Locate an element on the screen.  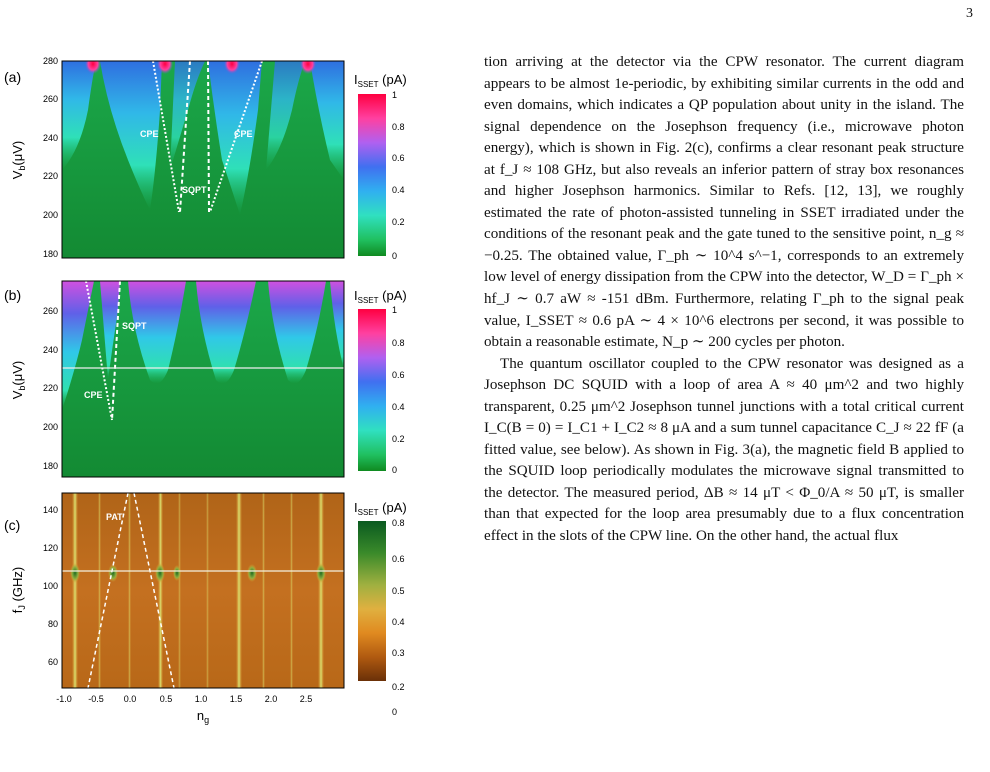
colorbar-ticks-c: 0.8 0.6 0.5 0.4 0.3 0.2 0 is located at coordinates (398, 617).